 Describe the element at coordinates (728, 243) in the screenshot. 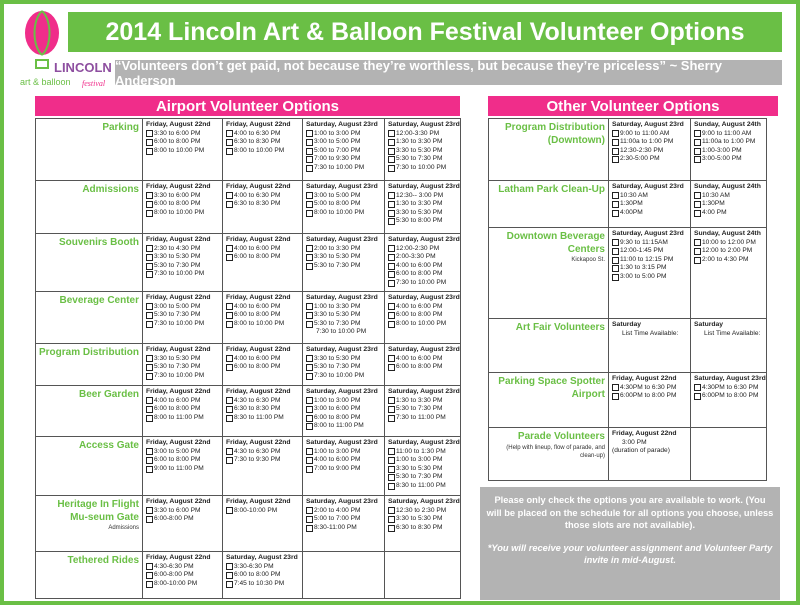

I see `shift-slot: 10:00 to 12:00 PM` at that location.